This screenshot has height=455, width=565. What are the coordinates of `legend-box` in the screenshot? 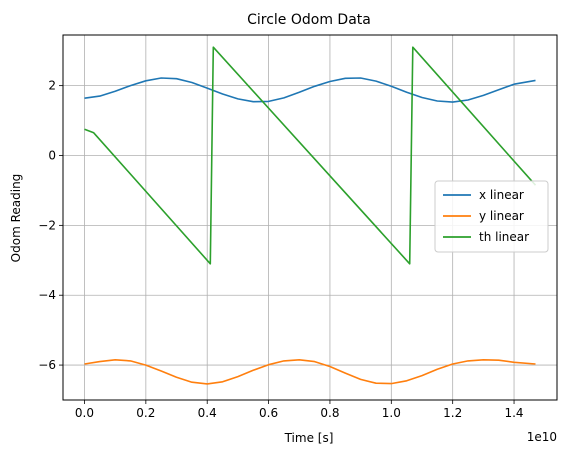 It's located at (491, 216).